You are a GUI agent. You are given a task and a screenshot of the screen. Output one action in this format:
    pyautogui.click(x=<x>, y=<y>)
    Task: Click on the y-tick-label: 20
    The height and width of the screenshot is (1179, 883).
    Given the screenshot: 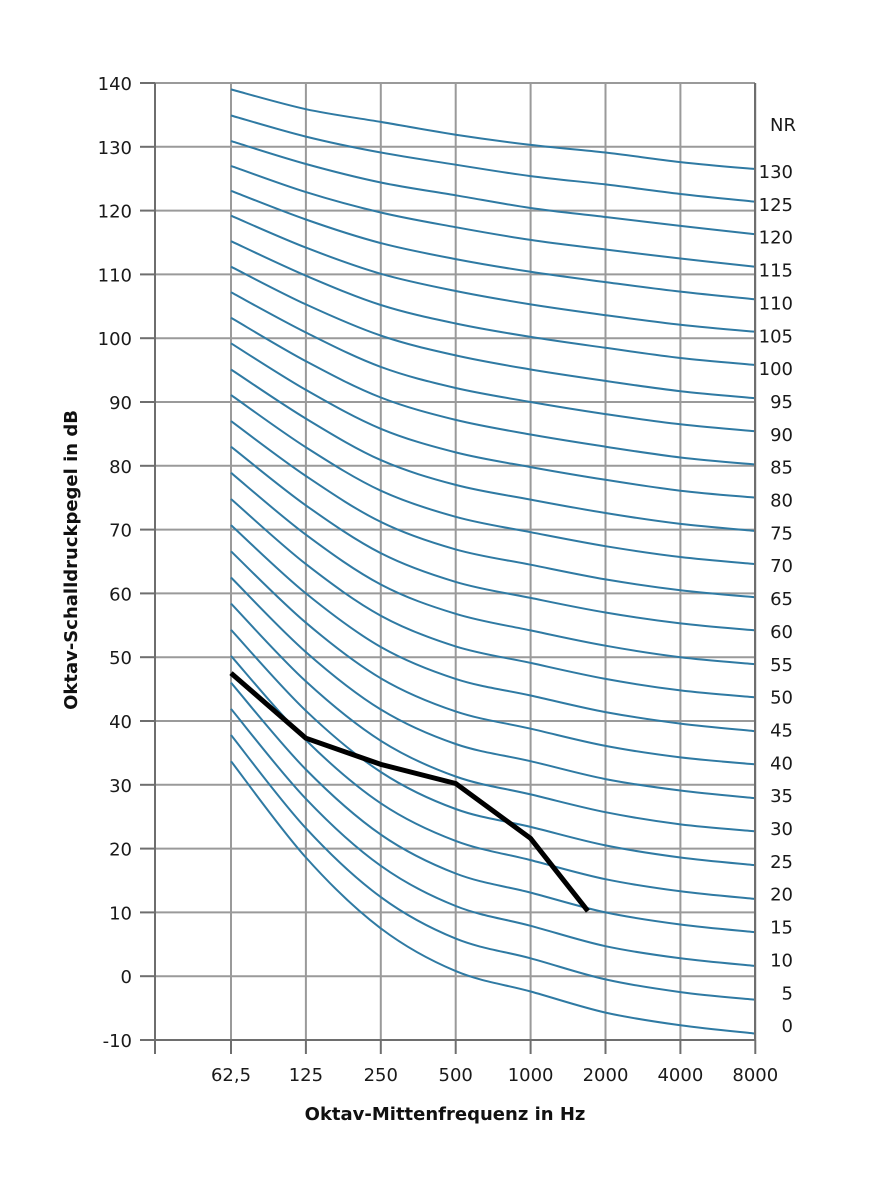 What is the action you would take?
    pyautogui.click(x=120, y=850)
    